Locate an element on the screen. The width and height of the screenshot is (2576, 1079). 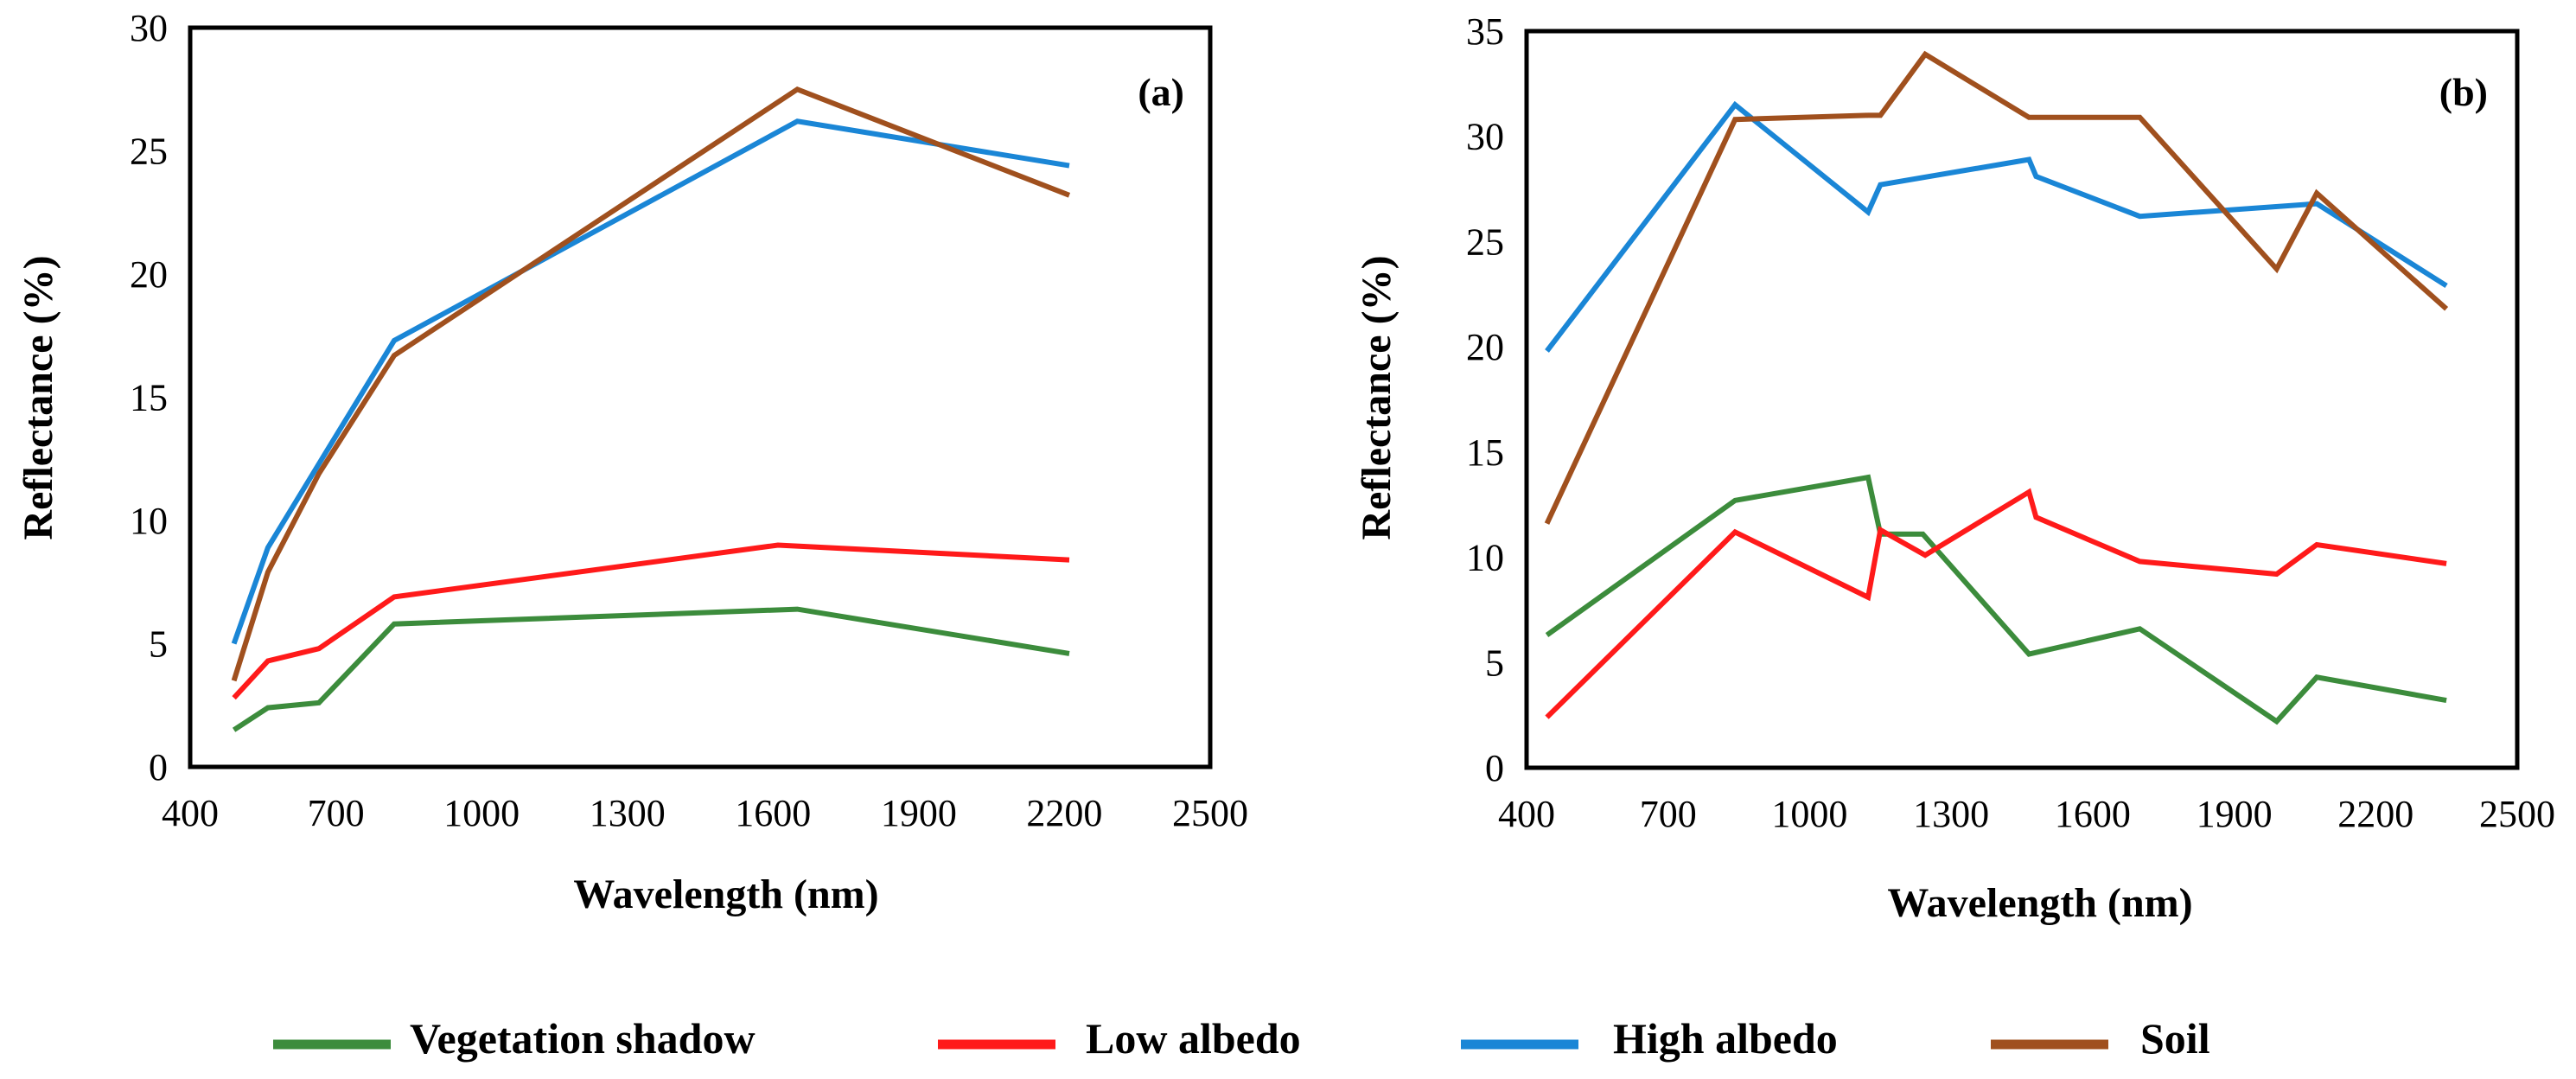
y-ticks-a: 0 5 10 15 20 25 30 is located at coordinates (149, 397).